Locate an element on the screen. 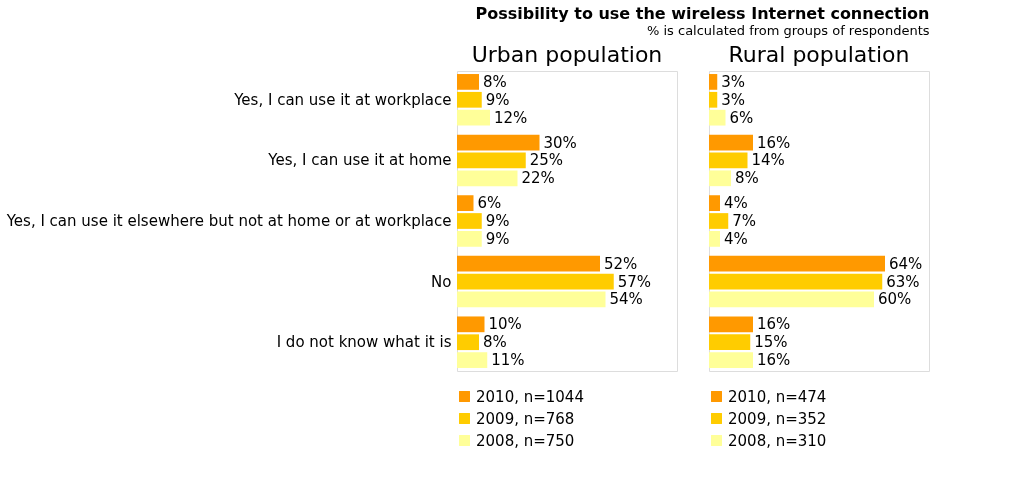 This screenshot has height=499, width=1025. data-label: 64% is located at coordinates (906, 263).